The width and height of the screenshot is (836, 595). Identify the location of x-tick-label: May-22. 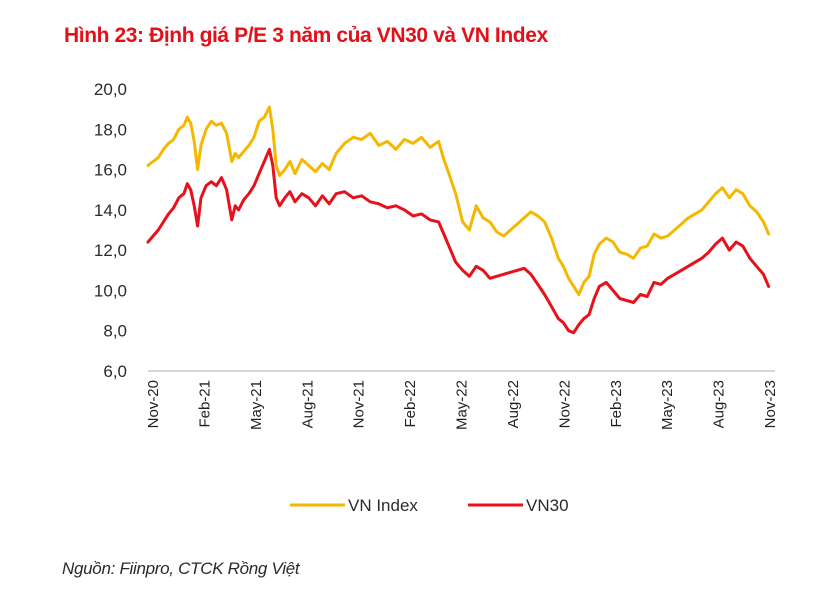
(462, 405).